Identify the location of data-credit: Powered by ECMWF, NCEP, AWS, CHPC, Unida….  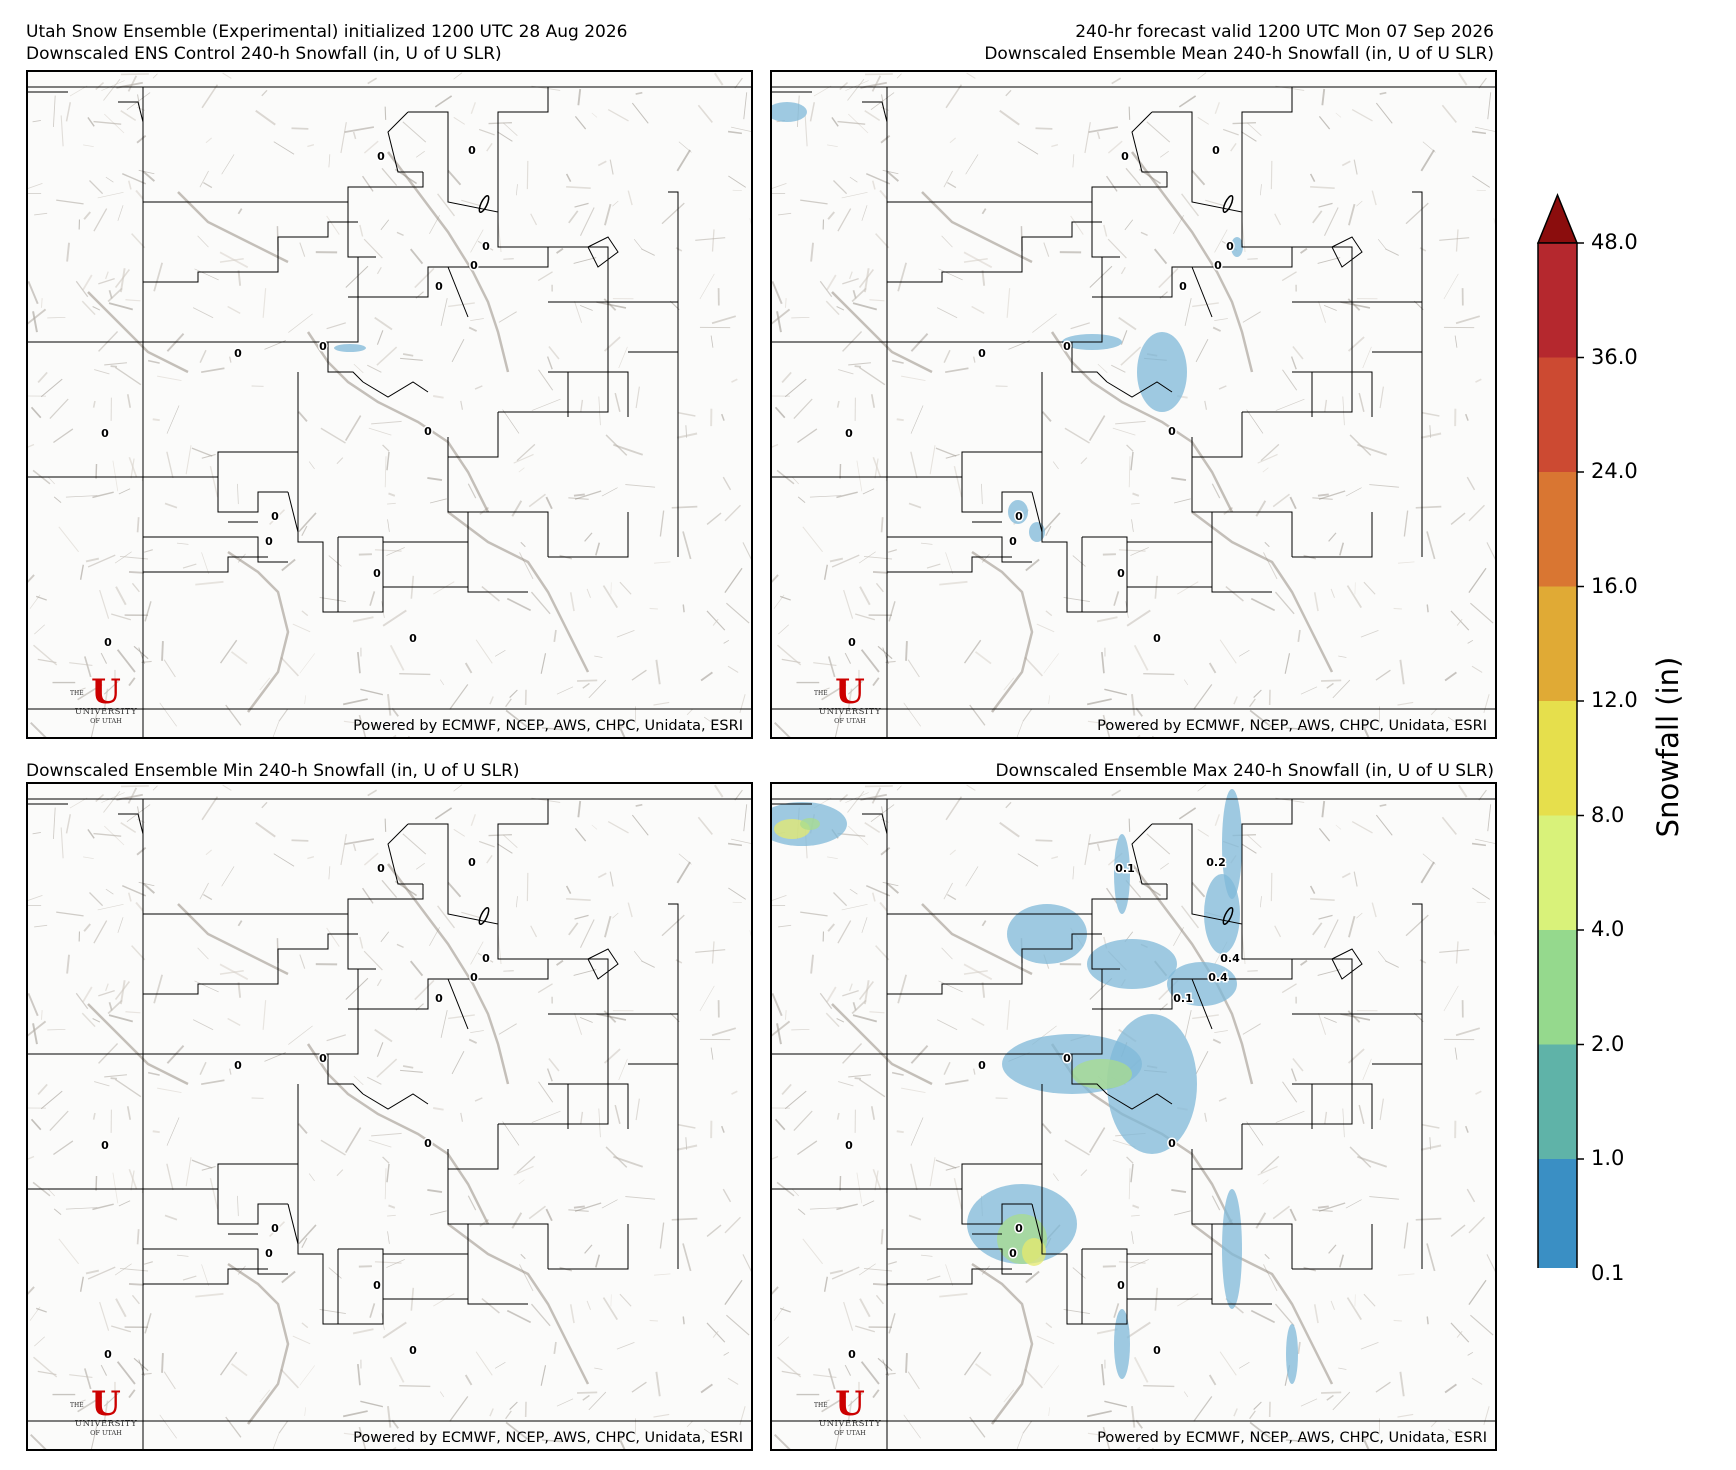
(1292, 726).